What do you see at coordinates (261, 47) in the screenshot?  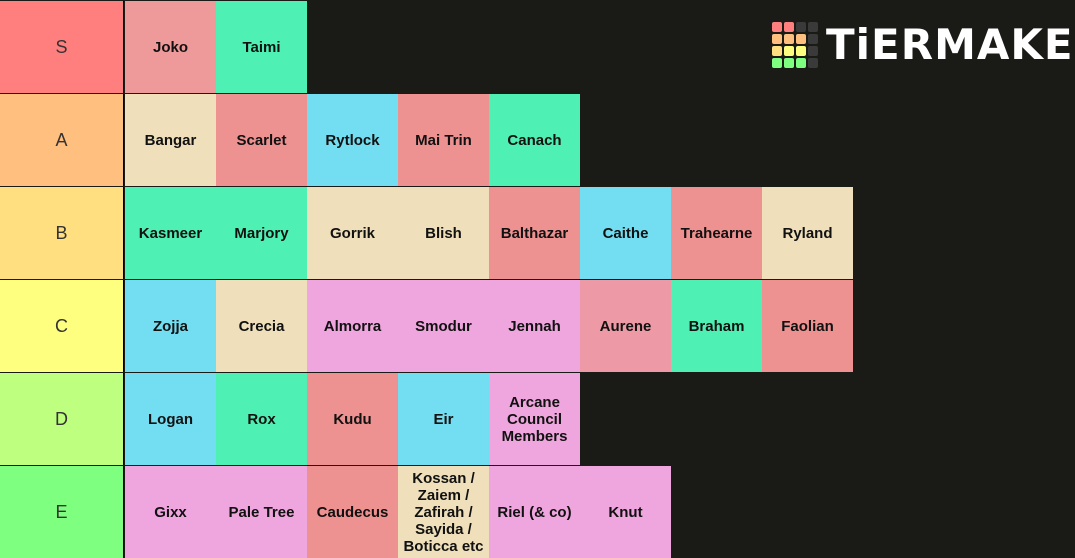 I see `tier-item: Taimi` at bounding box center [261, 47].